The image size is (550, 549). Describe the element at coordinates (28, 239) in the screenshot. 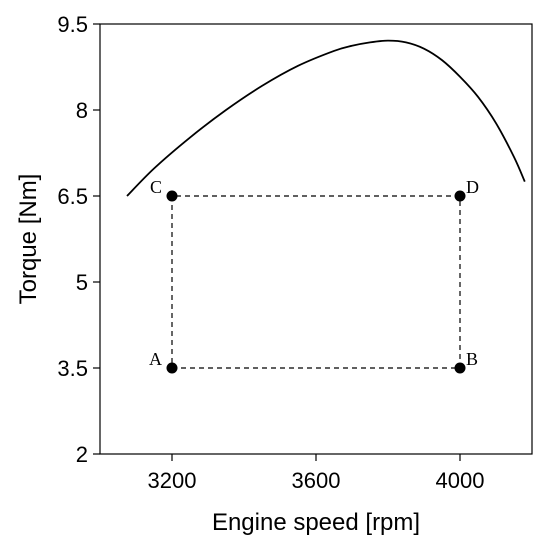

I see `y-axis-title: Torque [Nm]` at that location.